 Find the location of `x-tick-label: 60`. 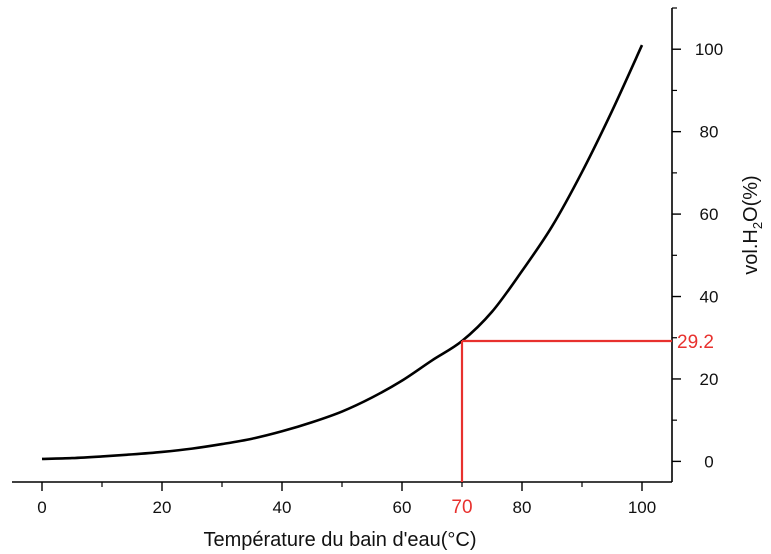

x-tick-label: 60 is located at coordinates (402, 507).